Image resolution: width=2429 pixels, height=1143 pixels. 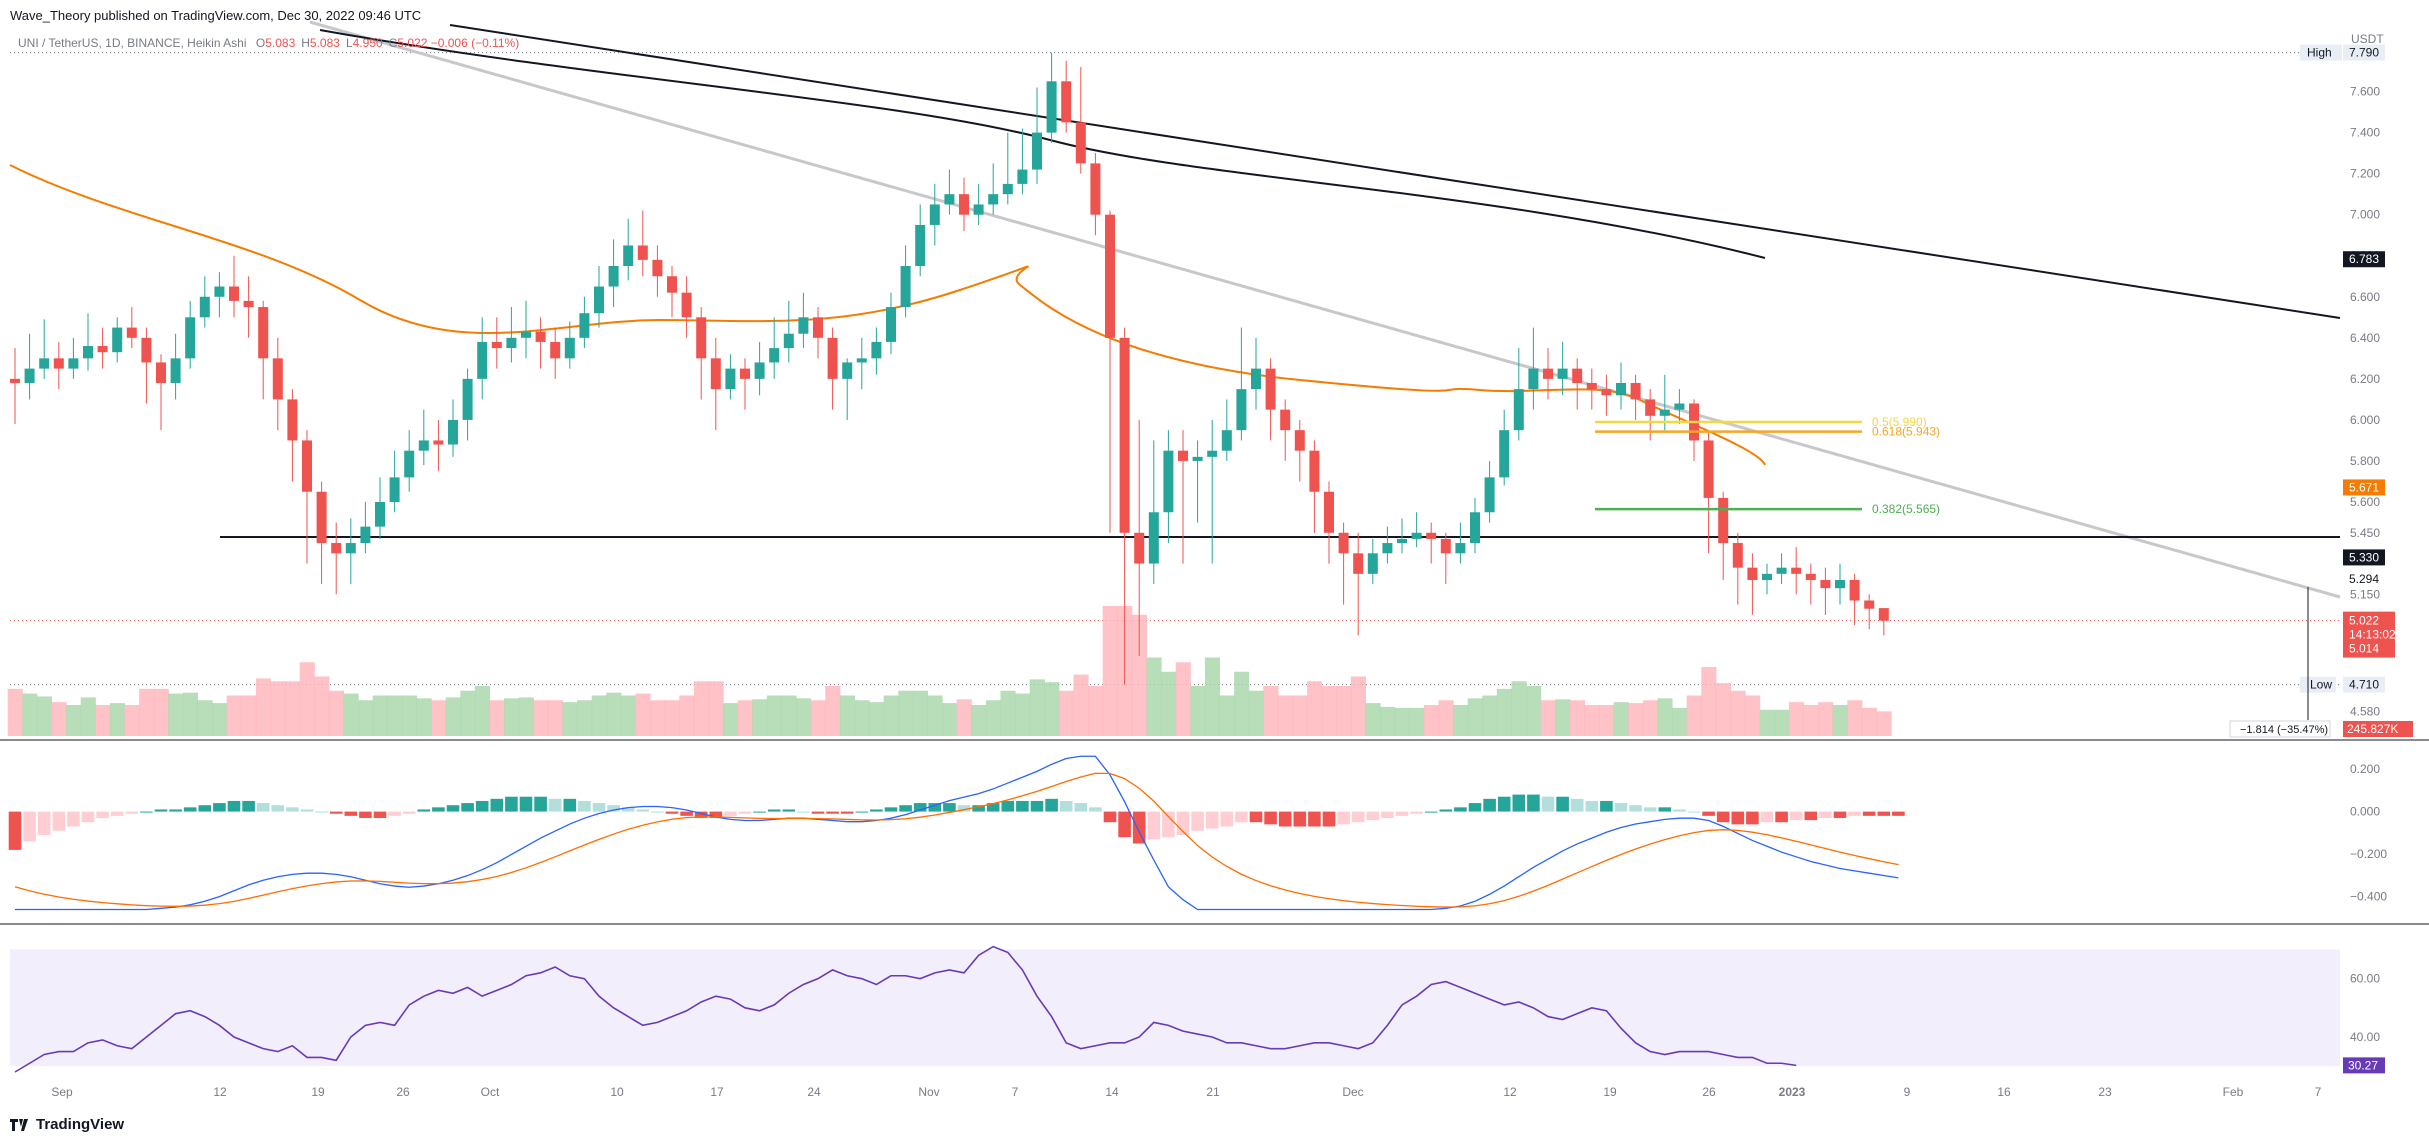 I want to click on y-tick-label: 5.450, so click(x=2365, y=533).